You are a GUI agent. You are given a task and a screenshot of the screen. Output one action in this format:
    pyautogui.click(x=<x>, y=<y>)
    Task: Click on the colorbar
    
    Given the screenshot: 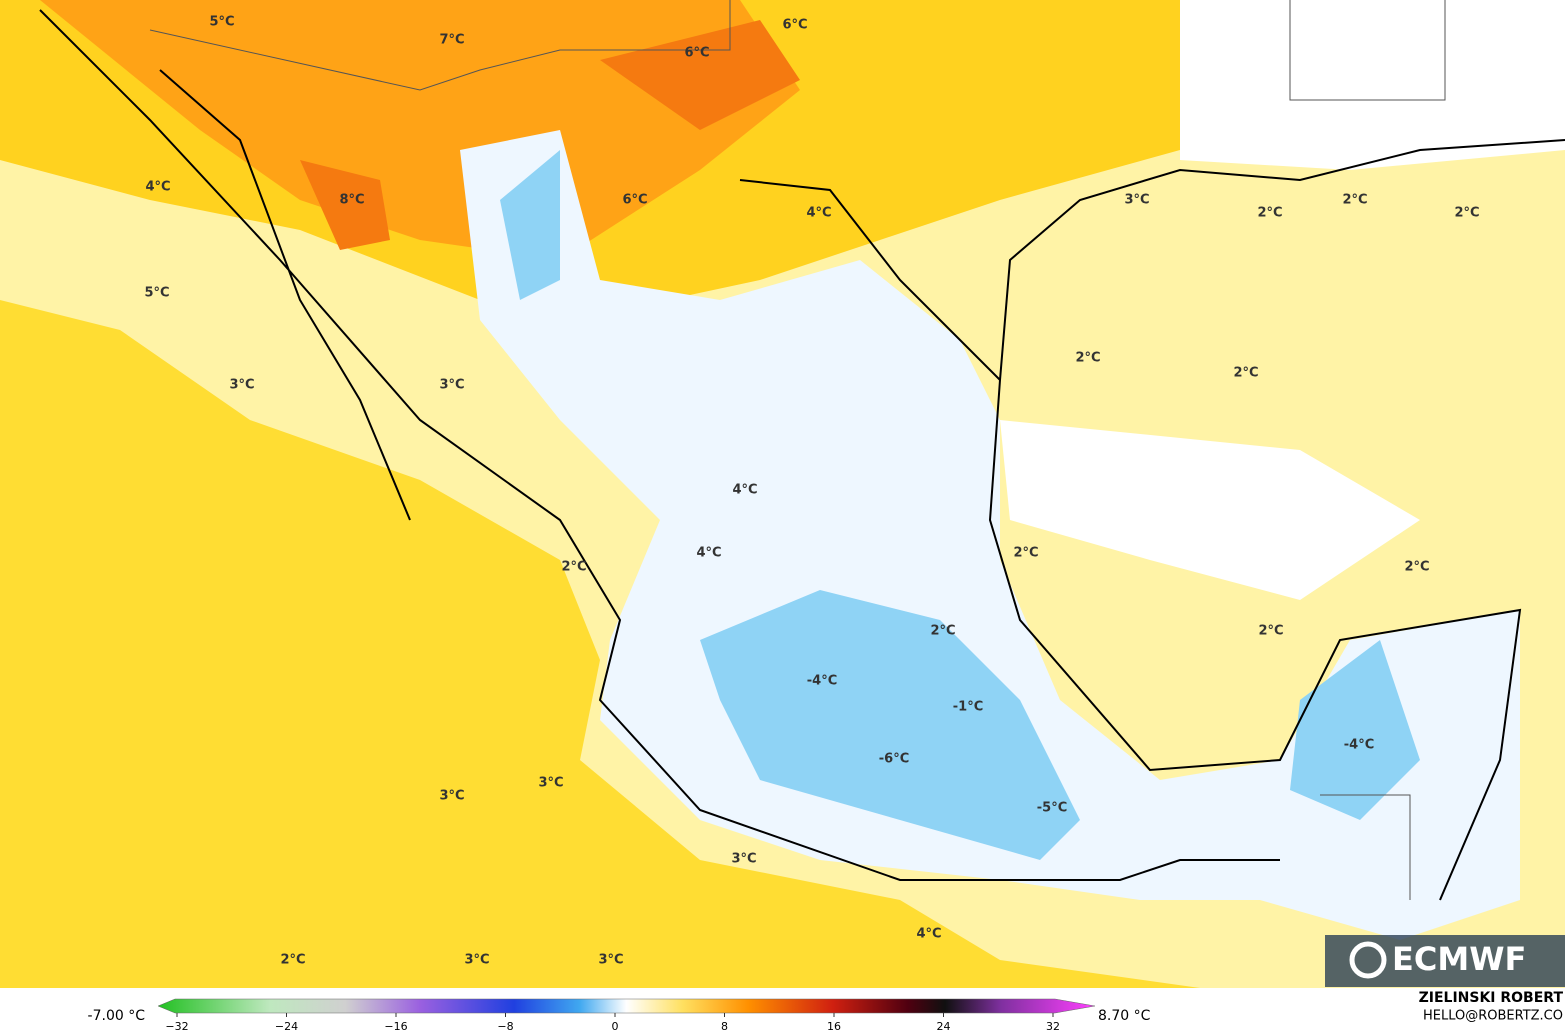 What is the action you would take?
    pyautogui.click(x=626, y=1006)
    